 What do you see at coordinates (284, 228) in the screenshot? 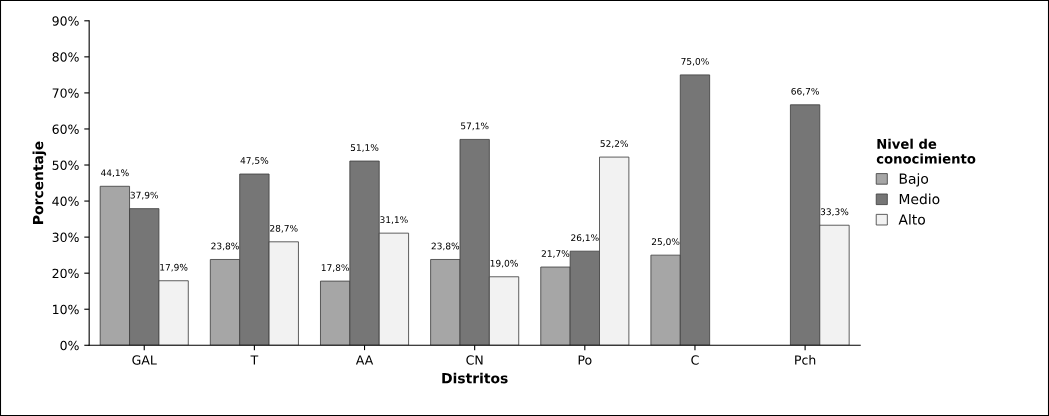
I see `data-label: 28,7%` at bounding box center [284, 228].